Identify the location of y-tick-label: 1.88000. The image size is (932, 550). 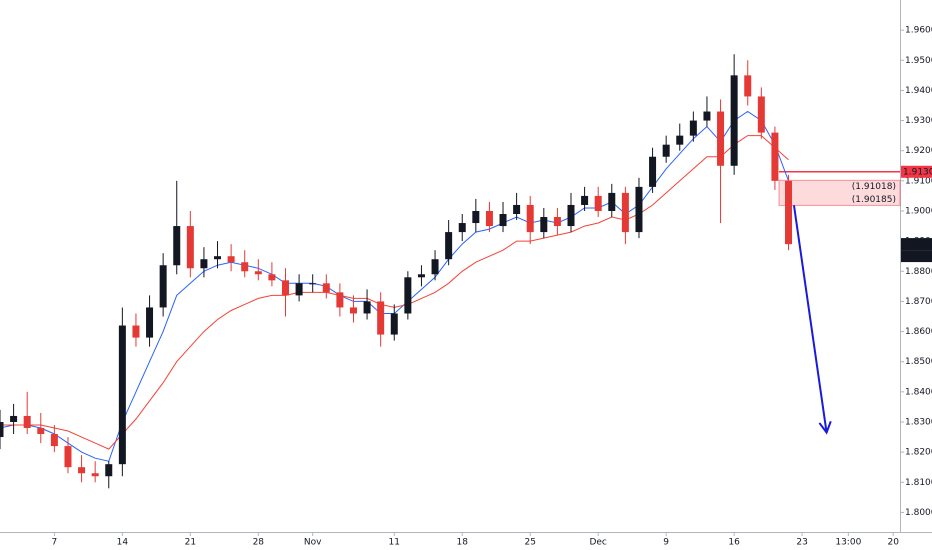
(918, 272).